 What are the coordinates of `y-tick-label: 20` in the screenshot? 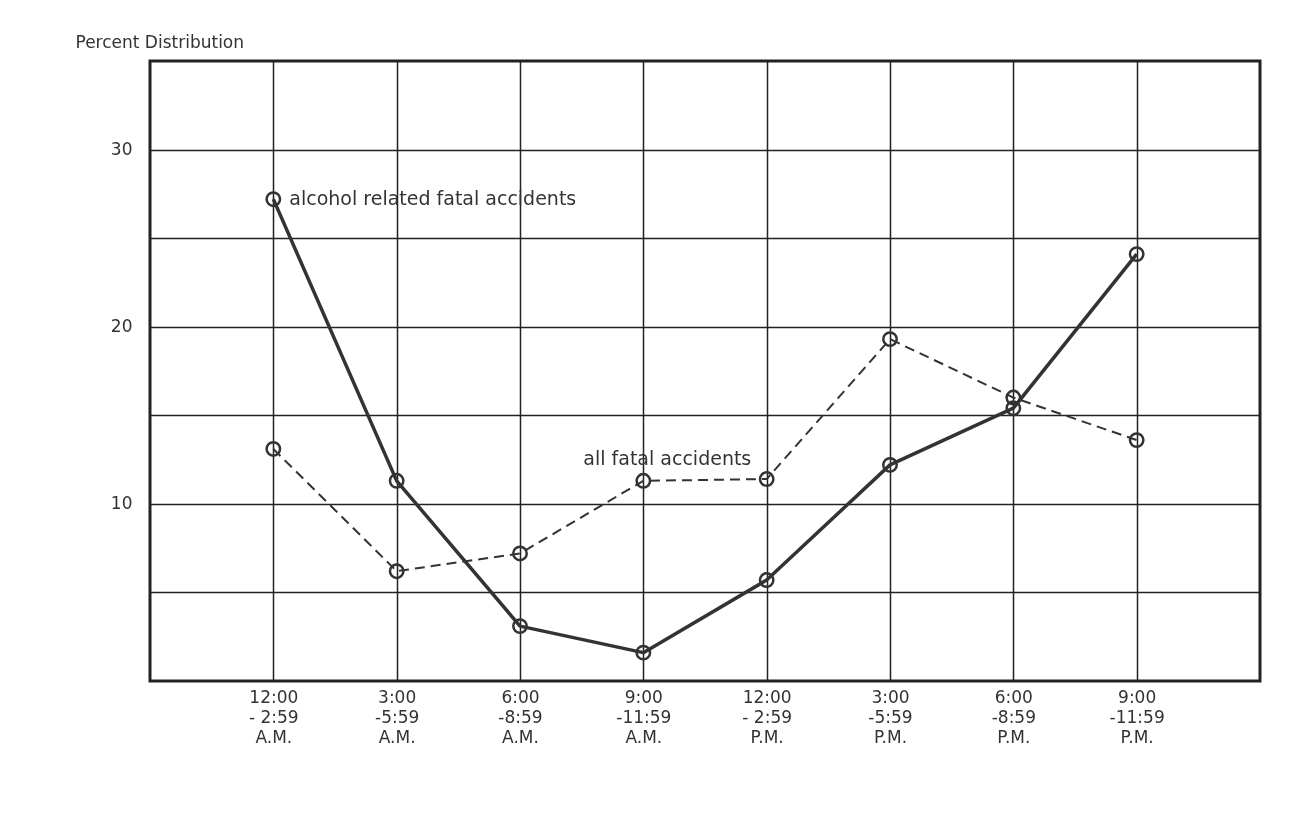 It's located at (121, 326).